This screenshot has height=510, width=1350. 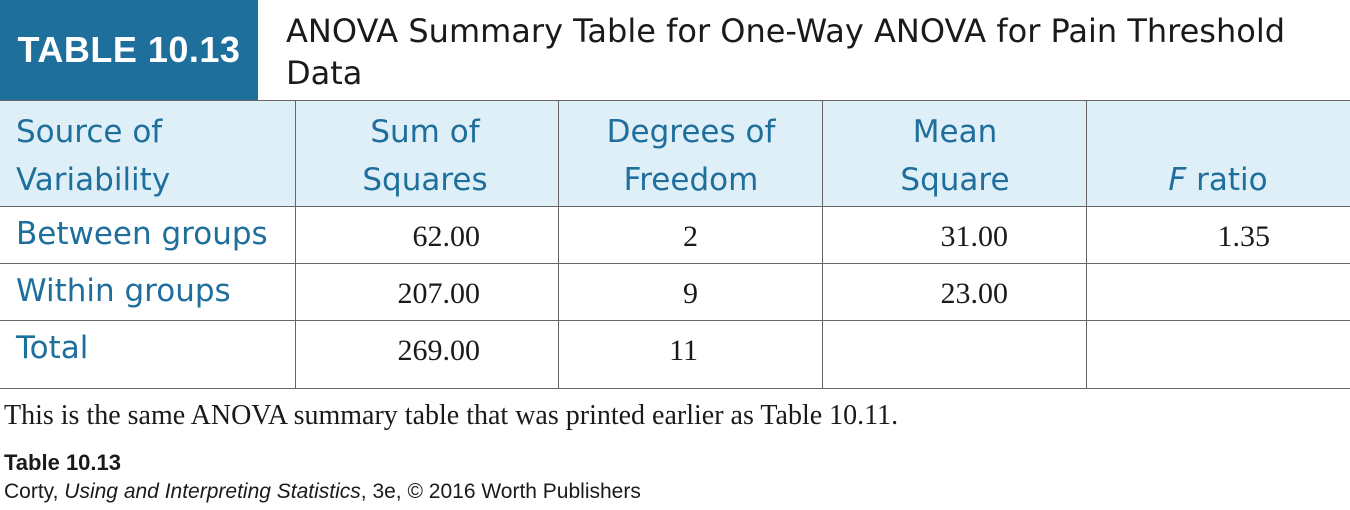 I want to click on header-source-line1: Source of, so click(x=89, y=132).